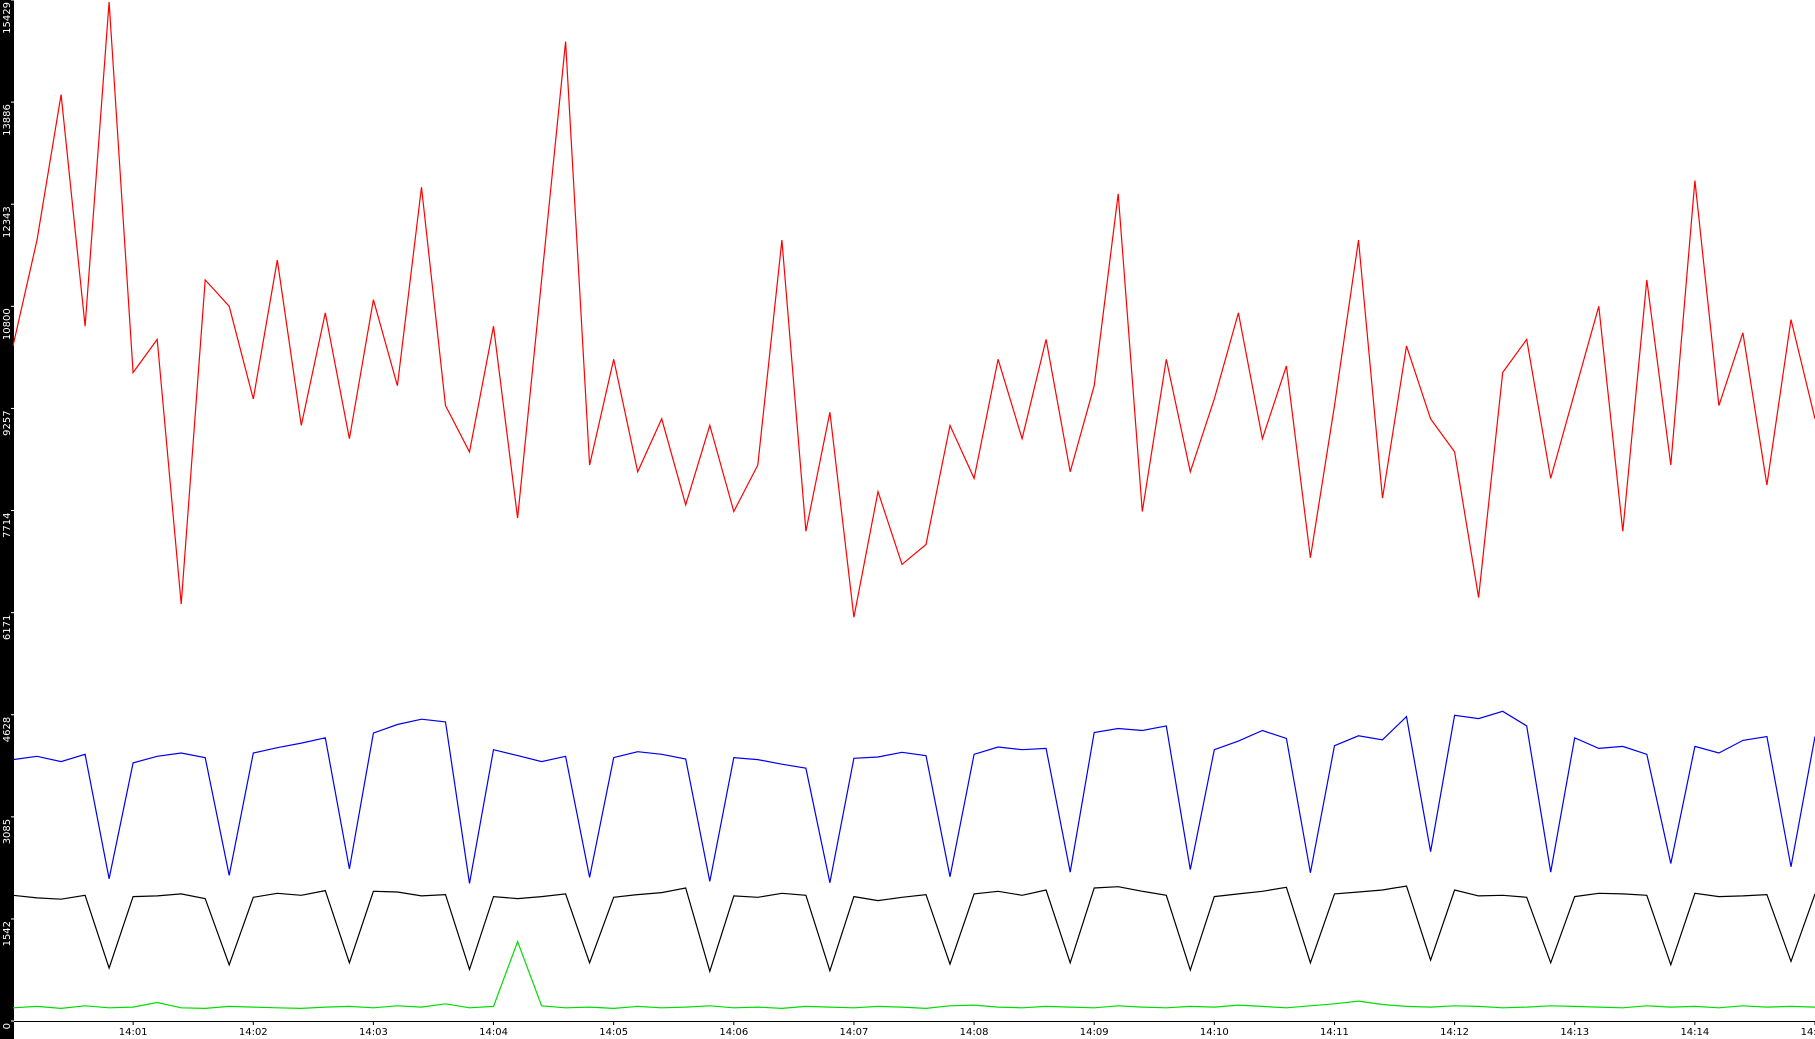 This screenshot has width=1815, height=1039. I want to click on y-tick-label: 4628, so click(7, 729).